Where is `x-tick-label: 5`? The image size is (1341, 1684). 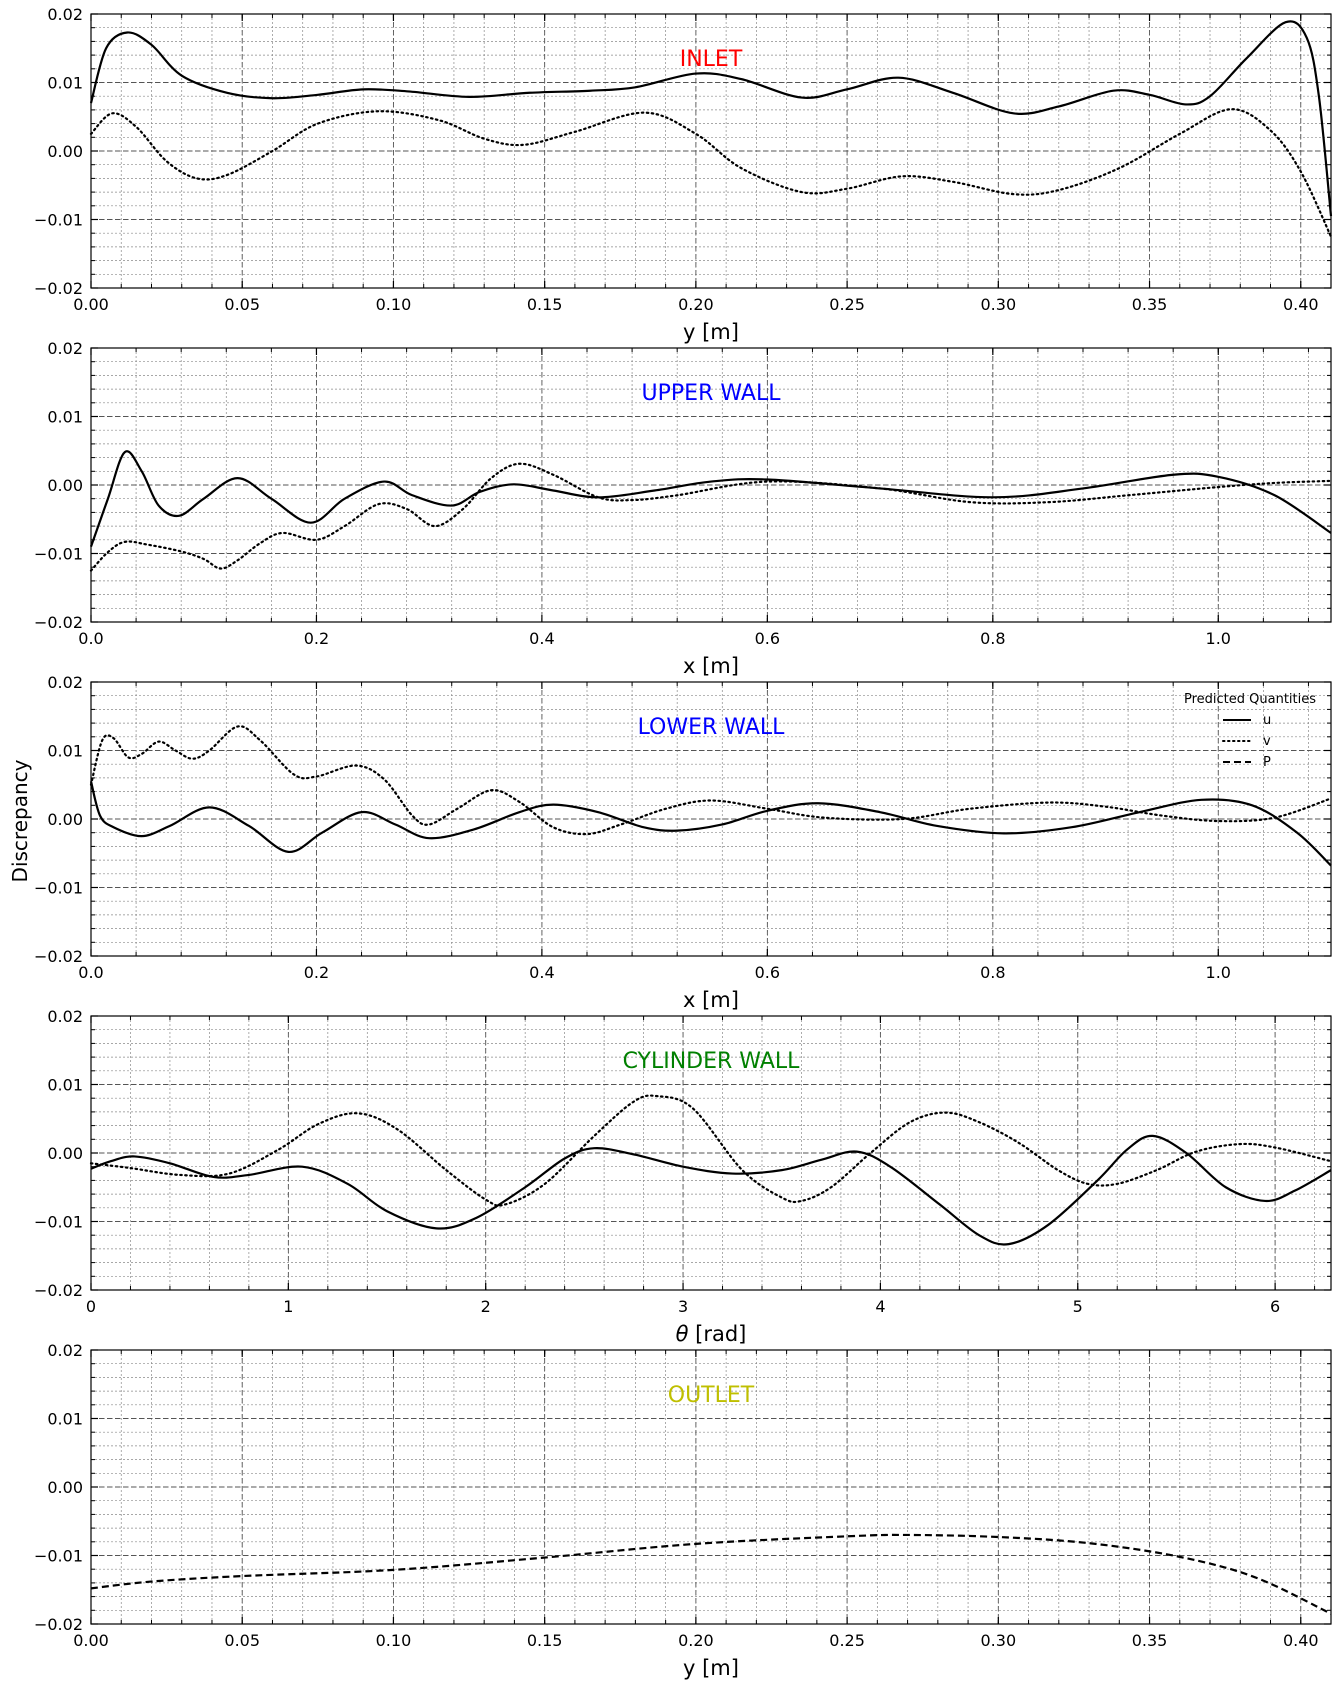 x-tick-label: 5 is located at coordinates (1078, 1306).